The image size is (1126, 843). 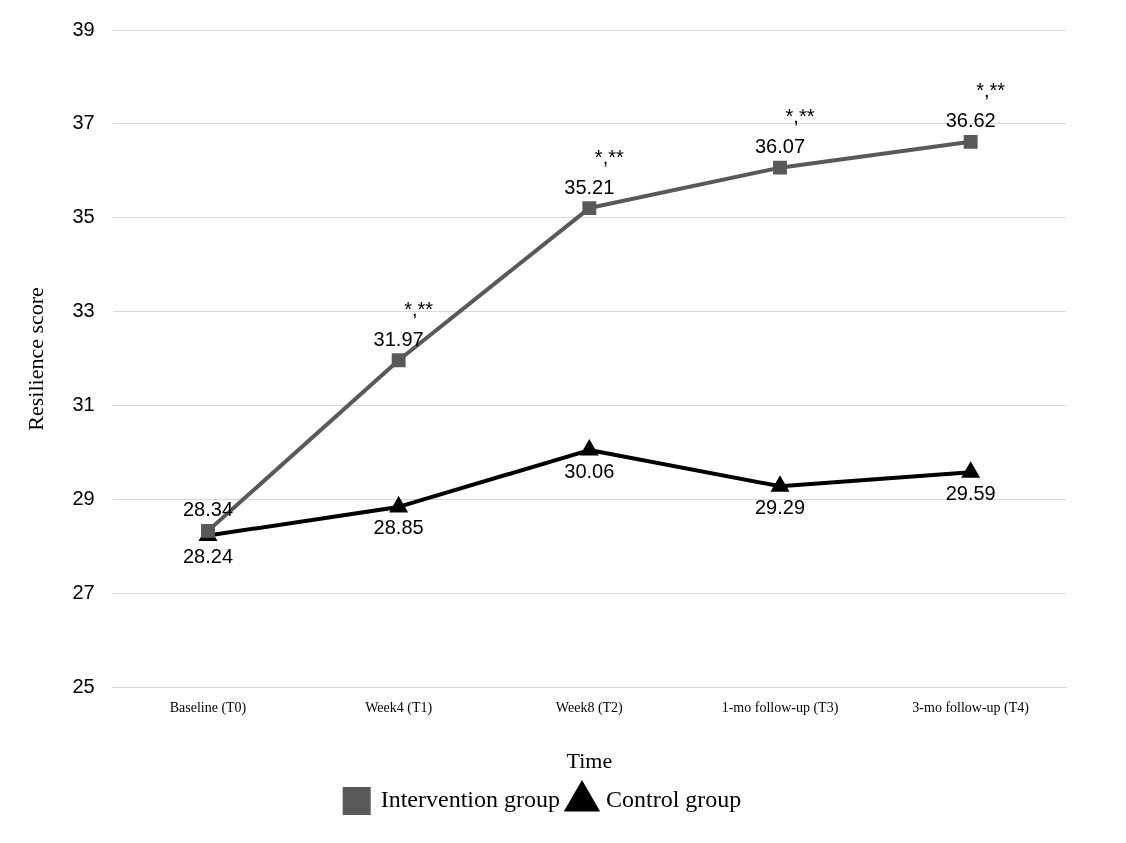 What do you see at coordinates (83, 498) in the screenshot?
I see `y-tick-label: 29` at bounding box center [83, 498].